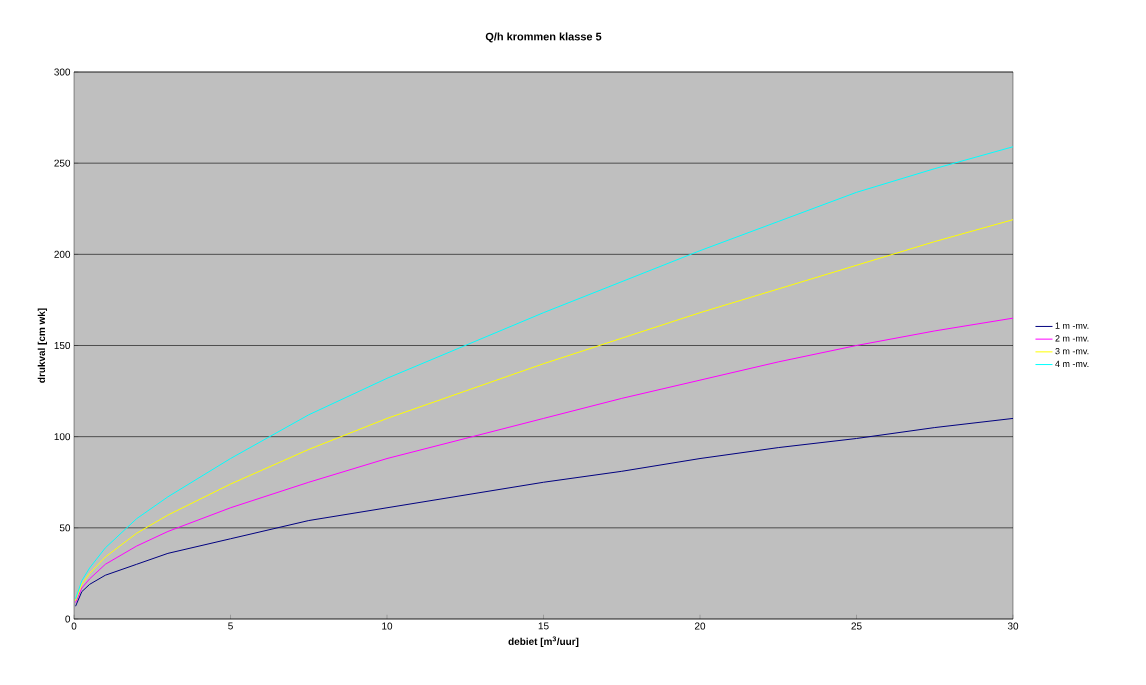  Describe the element at coordinates (856, 626) in the screenshot. I see `x-tick-label: 25` at that location.